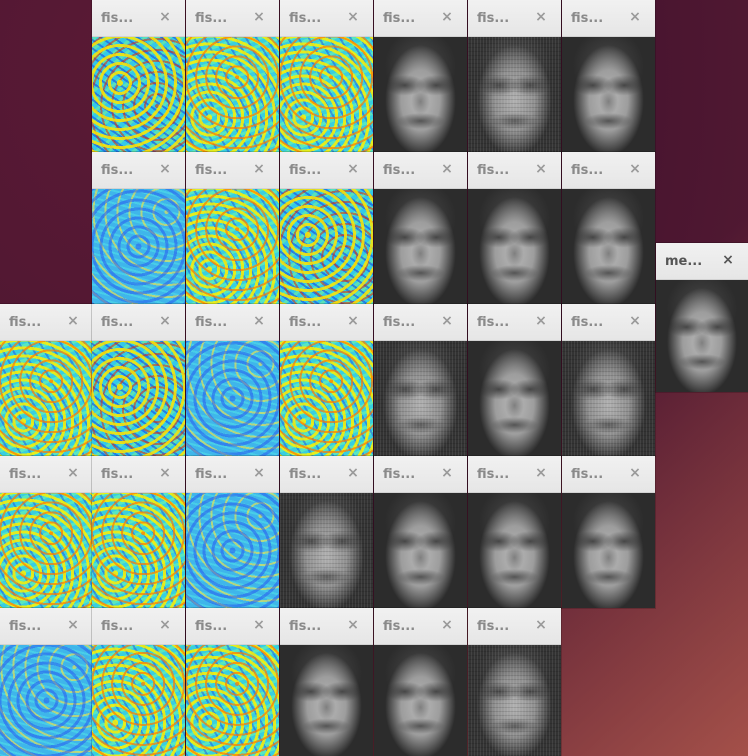 This screenshot has width=748, height=756. Describe the element at coordinates (608, 94) in the screenshot. I see `reconstructed-face-image` at that location.